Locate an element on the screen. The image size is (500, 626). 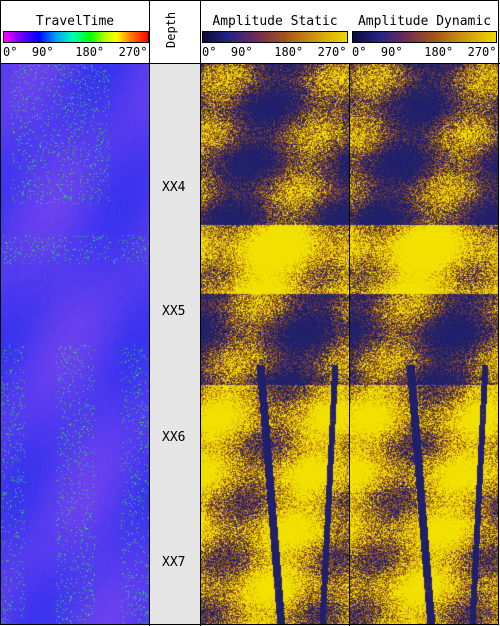
amp-static-header: Amplitude Static 0° 90° 180° 270° 0° is located at coordinates (284, 32).